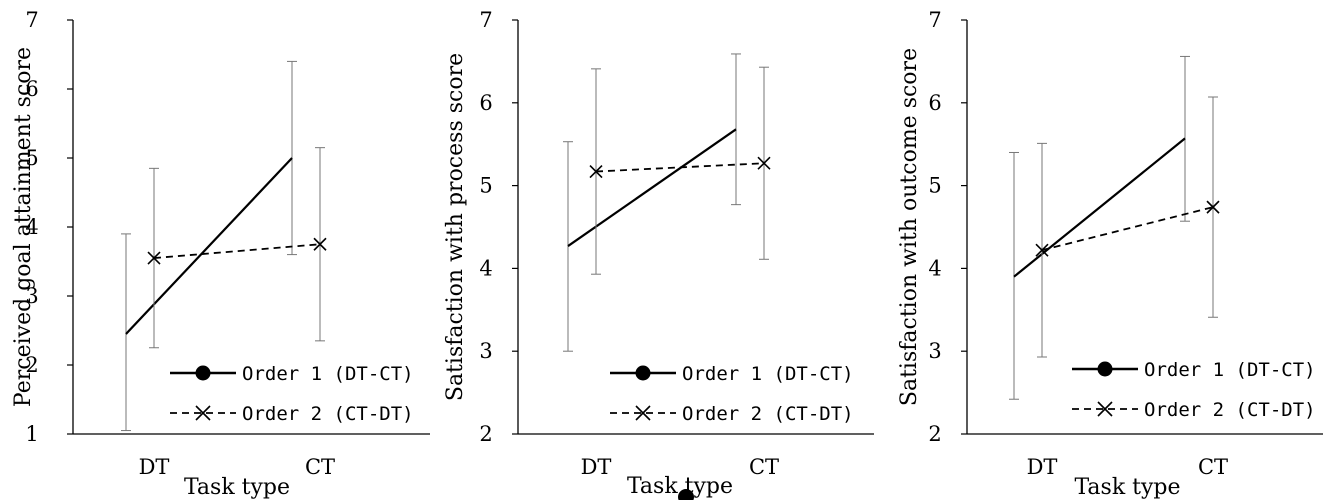  What do you see at coordinates (23, 227) in the screenshot?
I see `y-axis-title: Perceived goal attainment score` at bounding box center [23, 227].